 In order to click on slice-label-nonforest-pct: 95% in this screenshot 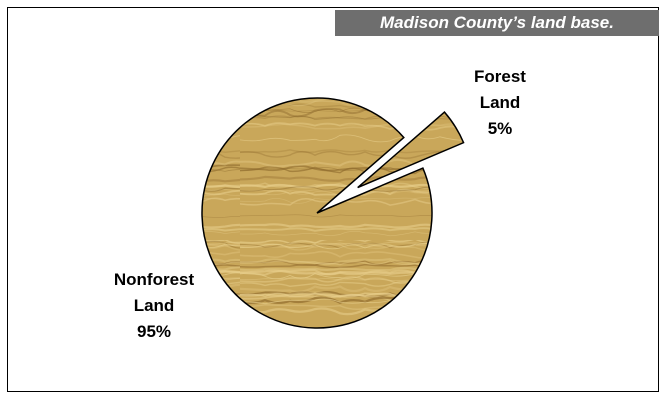, I will do `click(154, 331)`.